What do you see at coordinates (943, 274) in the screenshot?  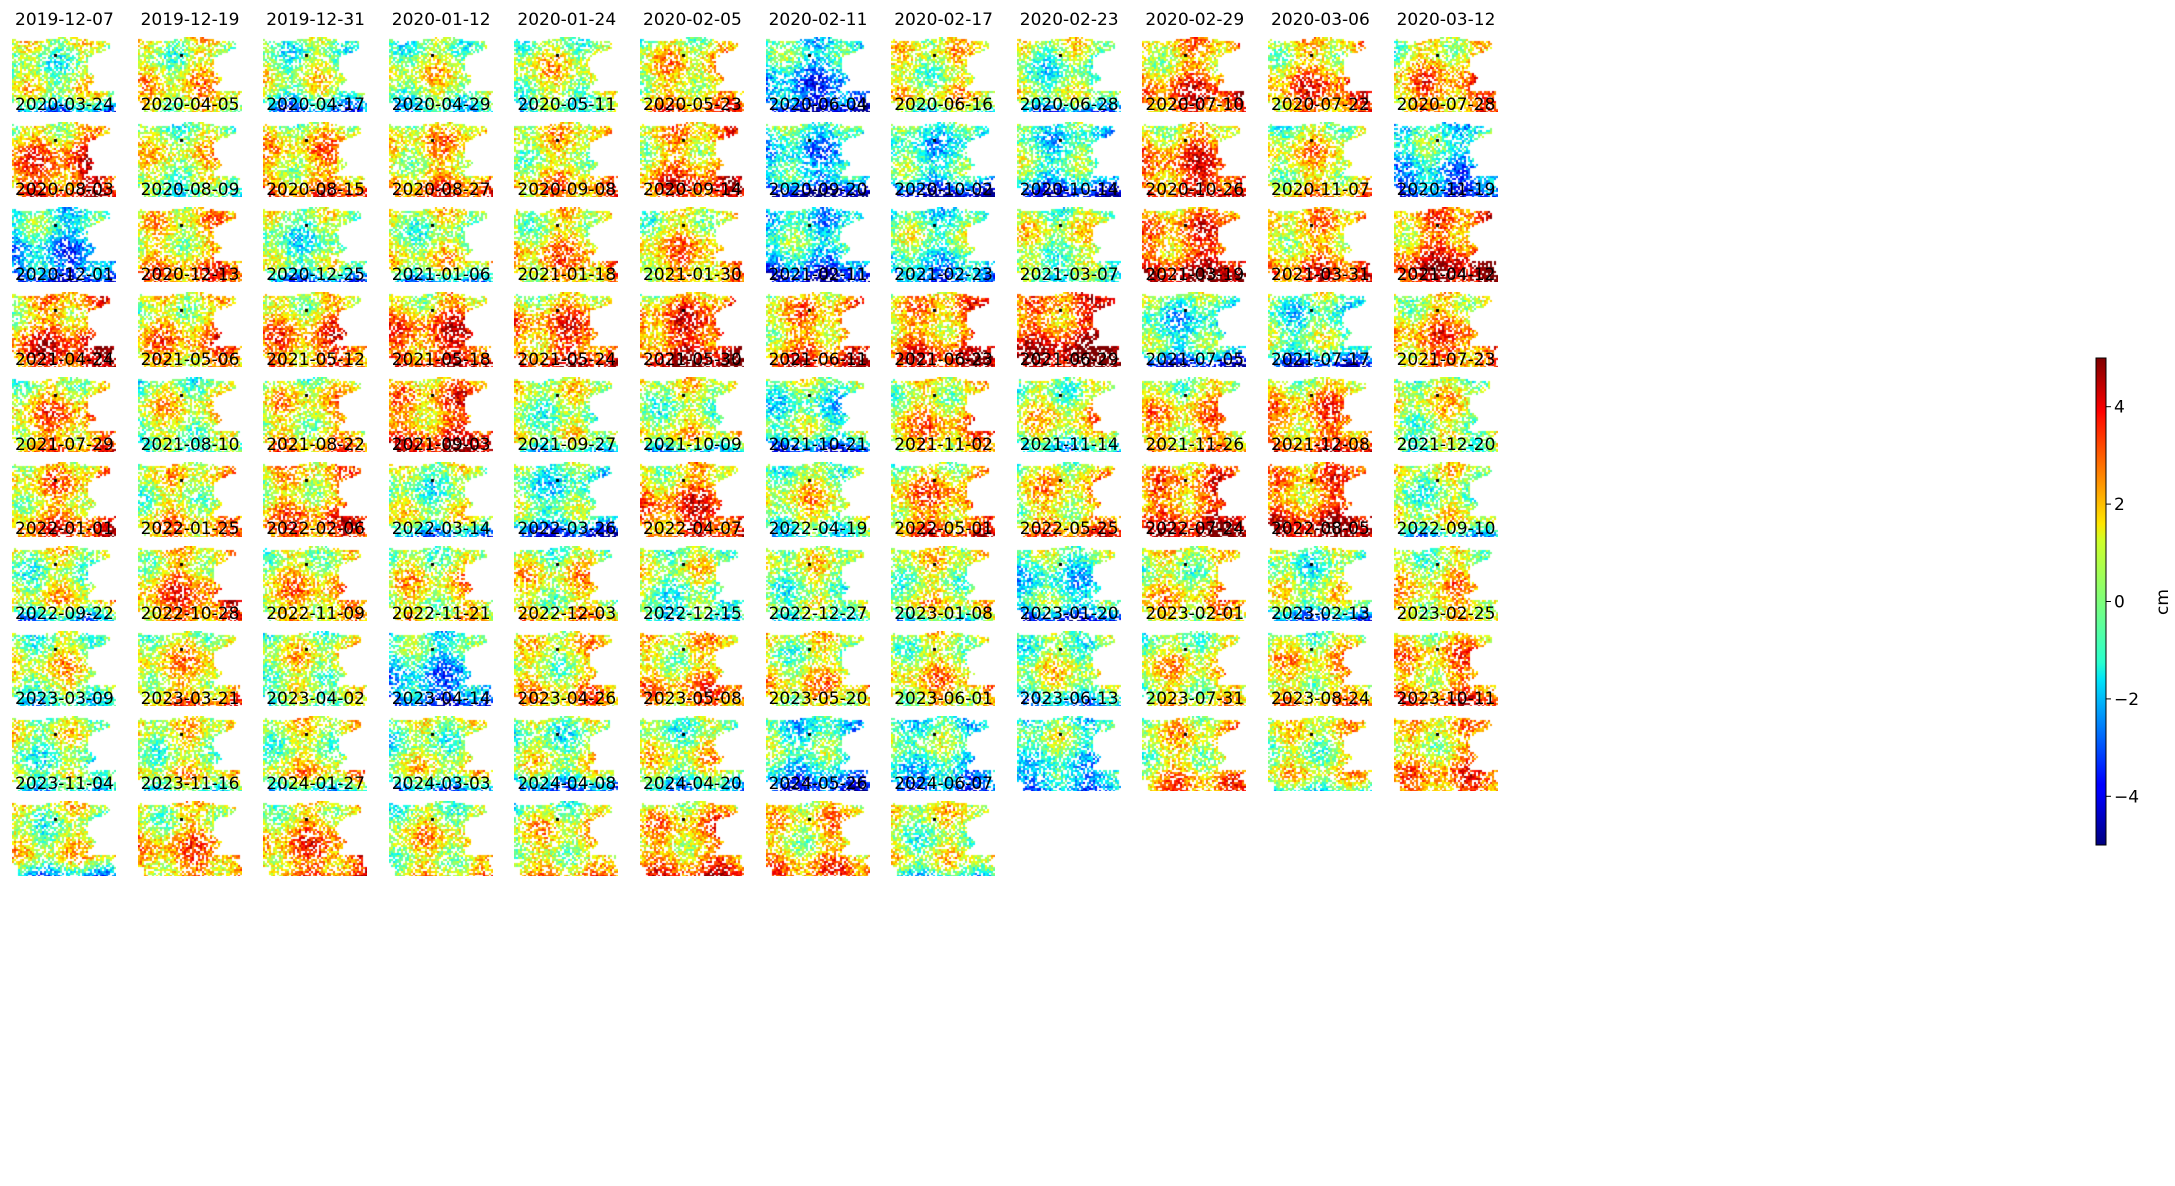 I see `panel-date-label: 2021-02-23` at bounding box center [943, 274].